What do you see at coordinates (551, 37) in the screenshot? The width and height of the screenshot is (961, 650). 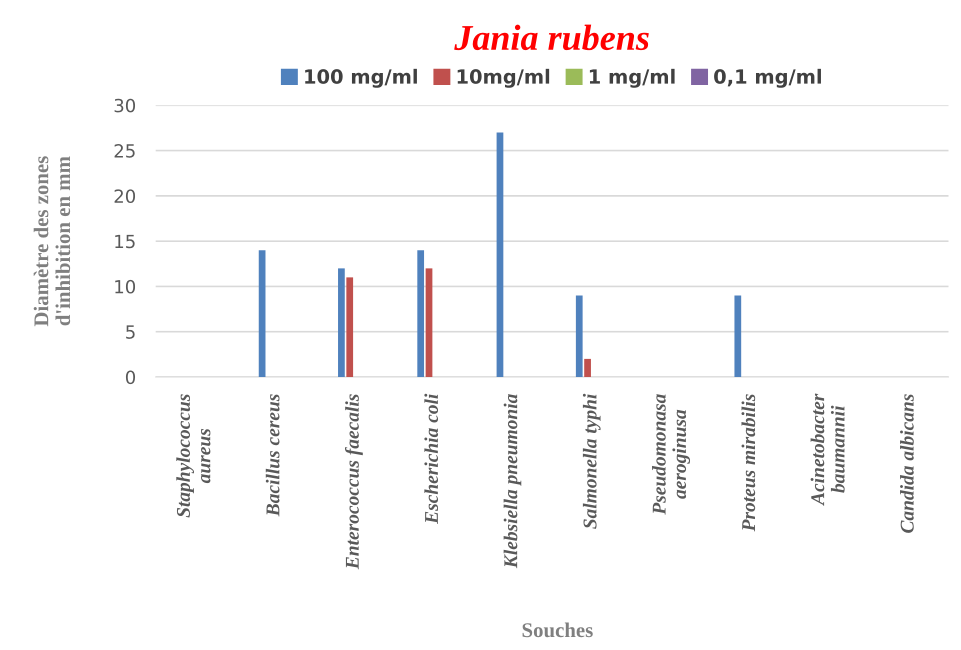 I see `chart-title: Jania rubens` at bounding box center [551, 37].